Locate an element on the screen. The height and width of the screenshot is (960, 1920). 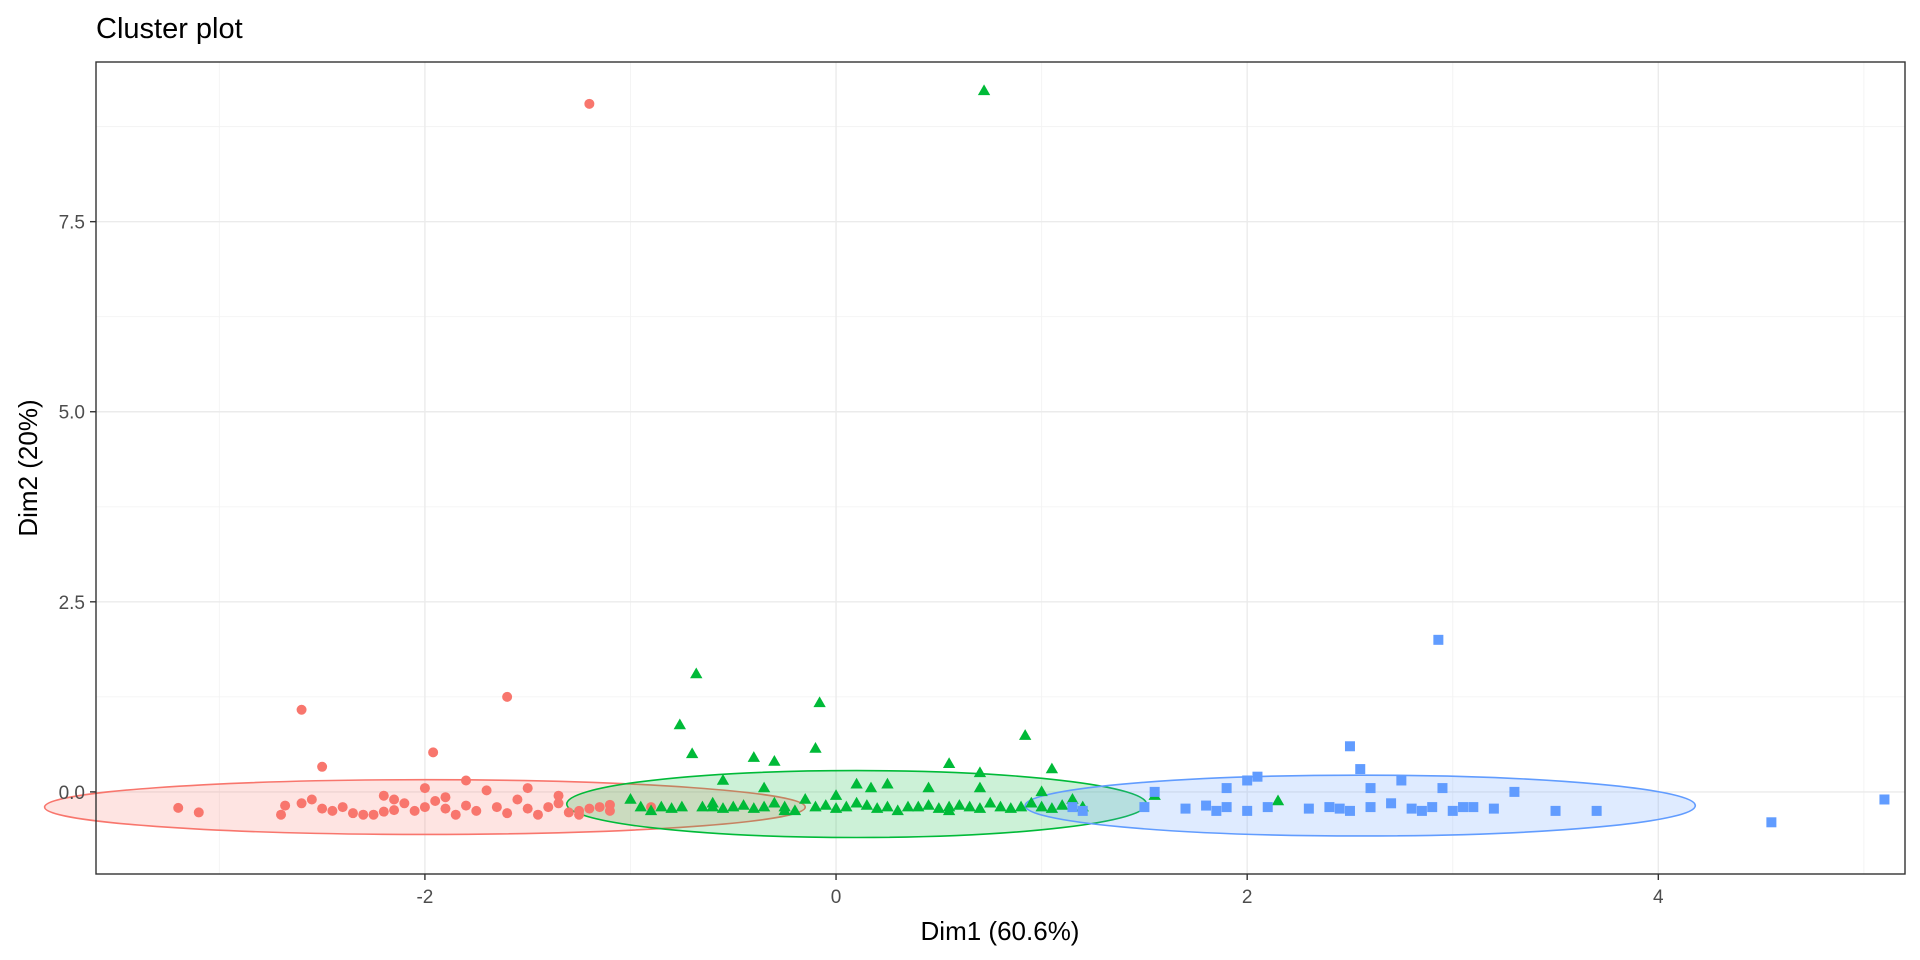
y-tick-label: 0.0 is located at coordinates (72, 793).